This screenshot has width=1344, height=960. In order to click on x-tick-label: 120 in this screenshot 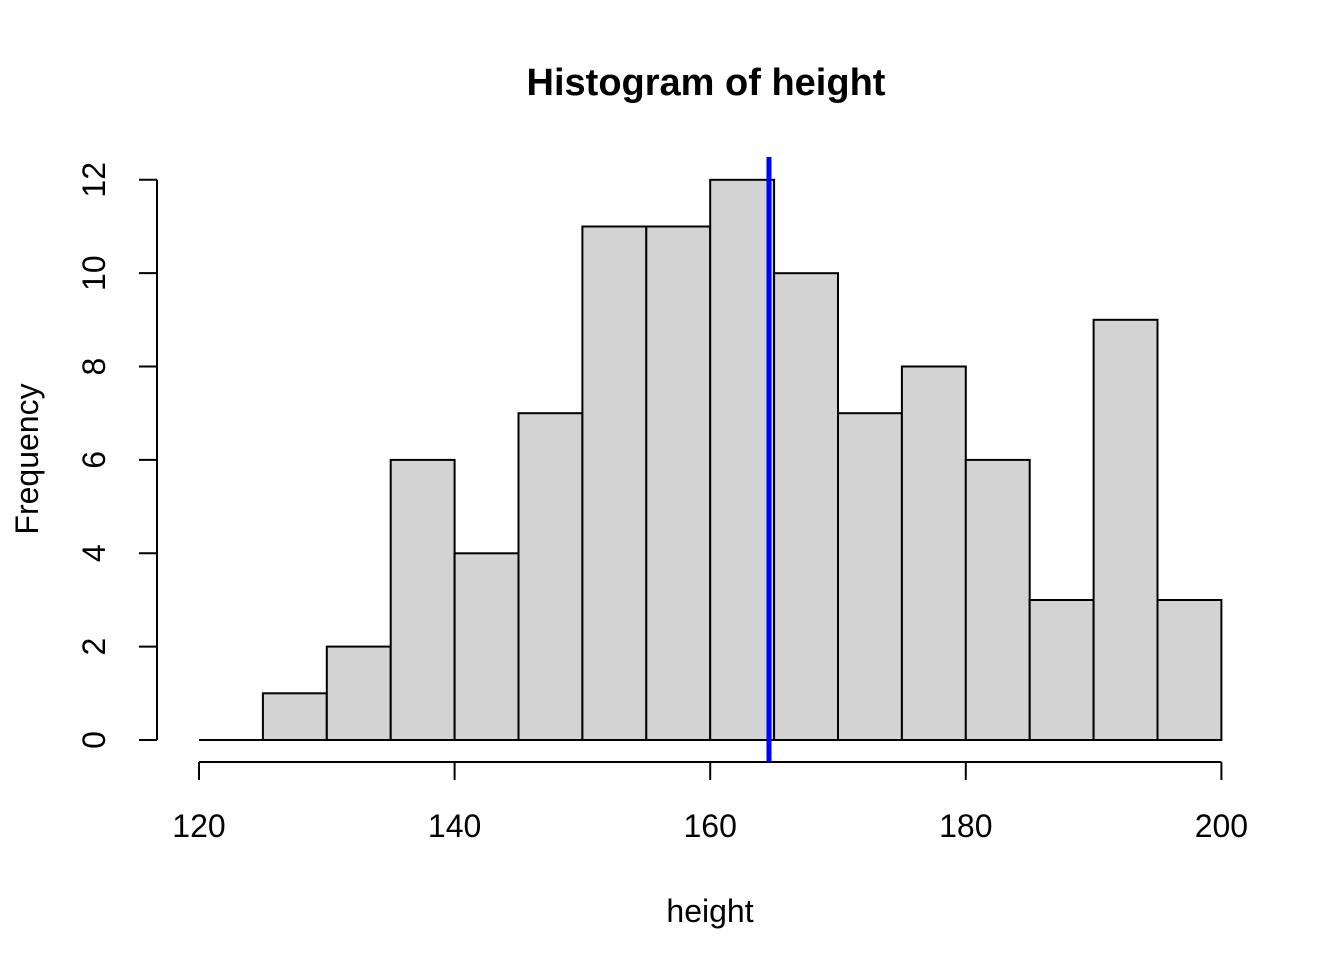, I will do `click(198, 826)`.